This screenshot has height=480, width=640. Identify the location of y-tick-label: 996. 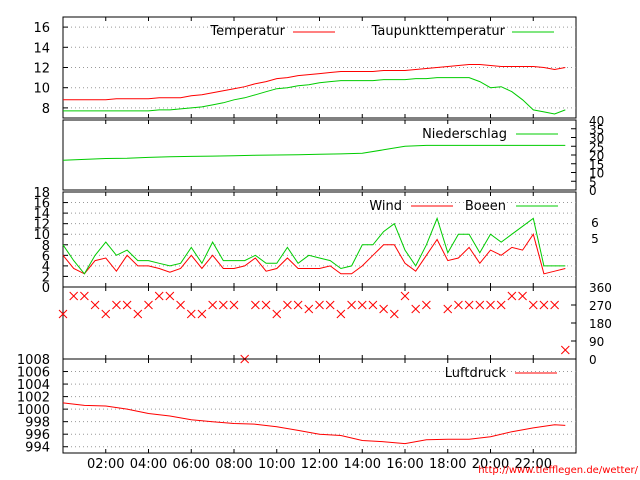
(37, 435).